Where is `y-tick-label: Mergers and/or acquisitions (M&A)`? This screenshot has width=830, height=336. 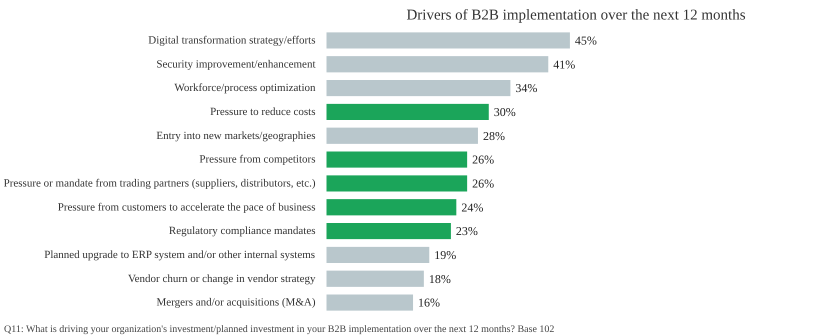 y-tick-label: Mergers and/or acquisitions (M&A) is located at coordinates (236, 302).